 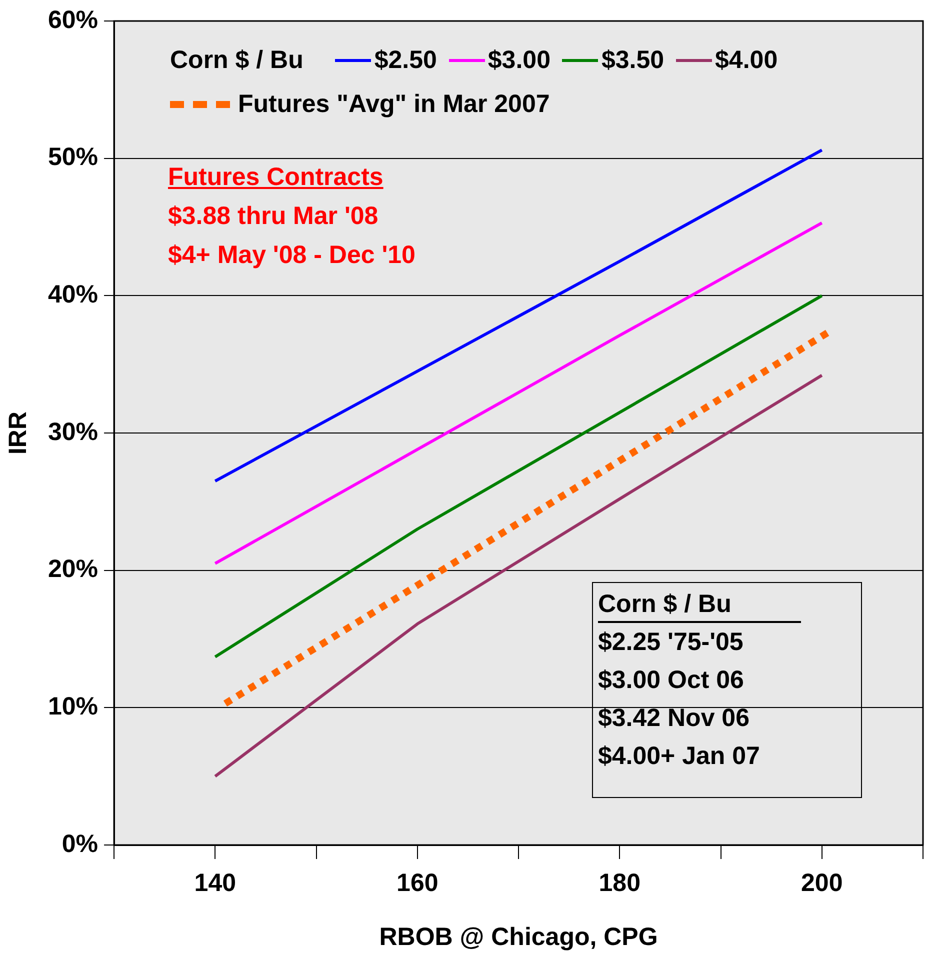 I want to click on annotation: Futures Contracts, so click(x=276, y=177).